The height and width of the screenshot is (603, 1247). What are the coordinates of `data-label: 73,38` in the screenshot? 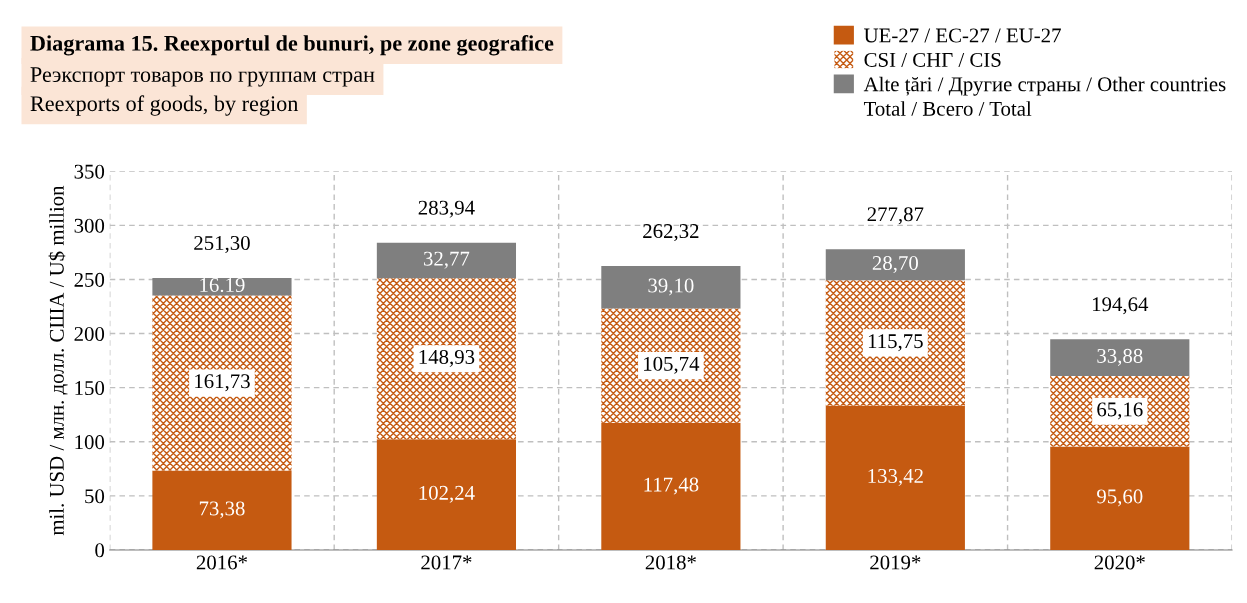 It's located at (222, 510).